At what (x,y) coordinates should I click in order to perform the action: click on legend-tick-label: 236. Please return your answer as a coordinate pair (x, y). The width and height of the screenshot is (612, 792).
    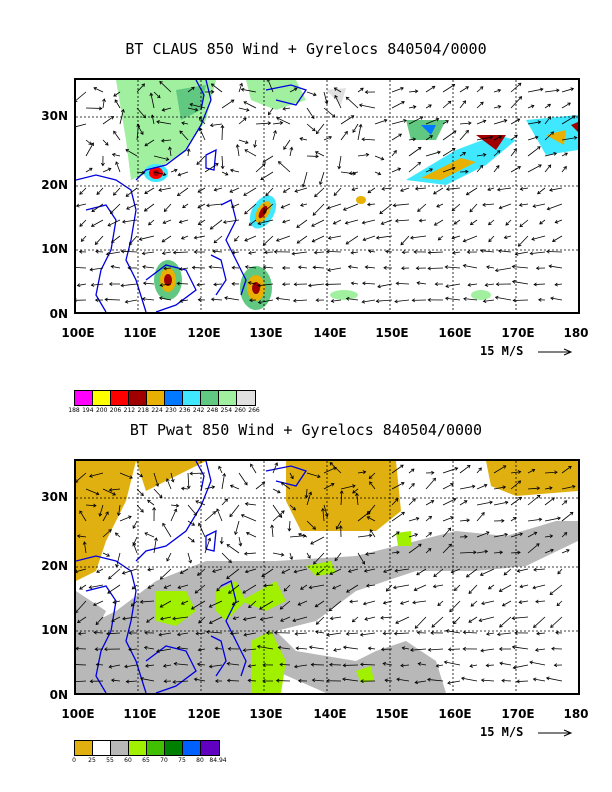
    Looking at the image, I should click on (185, 410).